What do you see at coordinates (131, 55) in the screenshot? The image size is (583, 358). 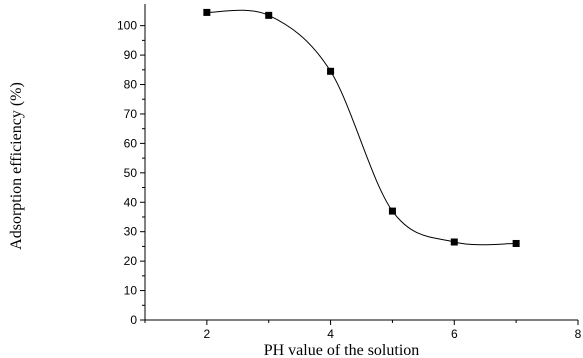 I see `y-tick-label: 90` at bounding box center [131, 55].